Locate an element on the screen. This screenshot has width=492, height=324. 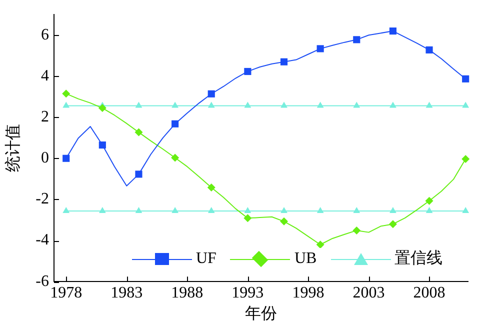
x-axis-title: 年份 is located at coordinates (261, 314).